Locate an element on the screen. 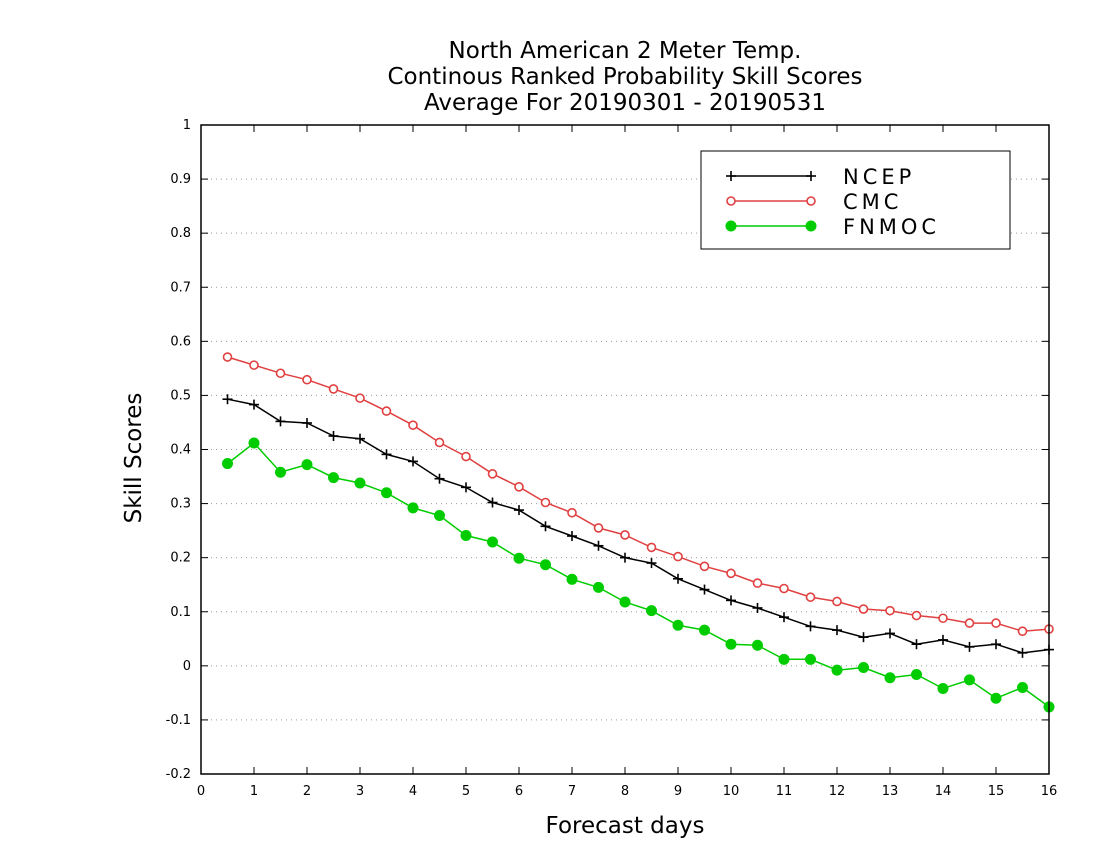  y-tick-label: 0.3 is located at coordinates (180, 504).